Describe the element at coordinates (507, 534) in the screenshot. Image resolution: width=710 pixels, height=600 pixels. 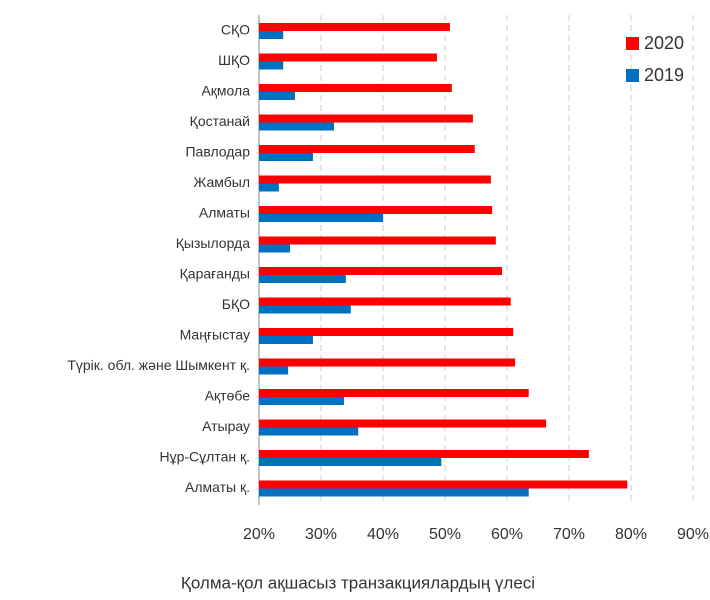
I see `x-tick-label: 60%` at that location.